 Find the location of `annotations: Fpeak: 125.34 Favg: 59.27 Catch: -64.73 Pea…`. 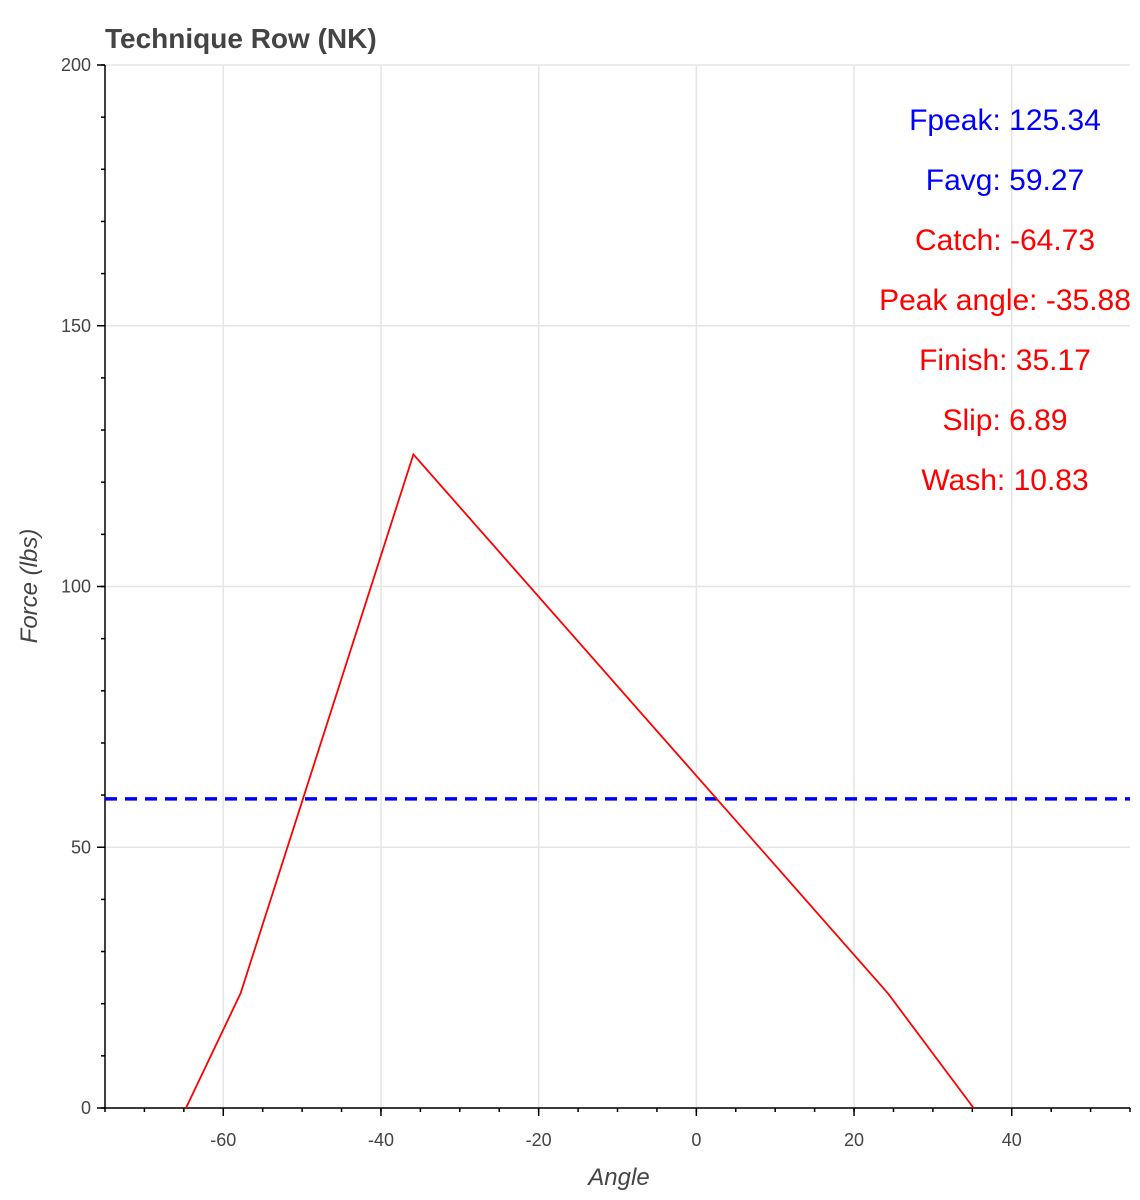

annotations: Fpeak: 125.34 Favg: 59.27 Catch: -64.73 Pea… is located at coordinates (1005, 300).